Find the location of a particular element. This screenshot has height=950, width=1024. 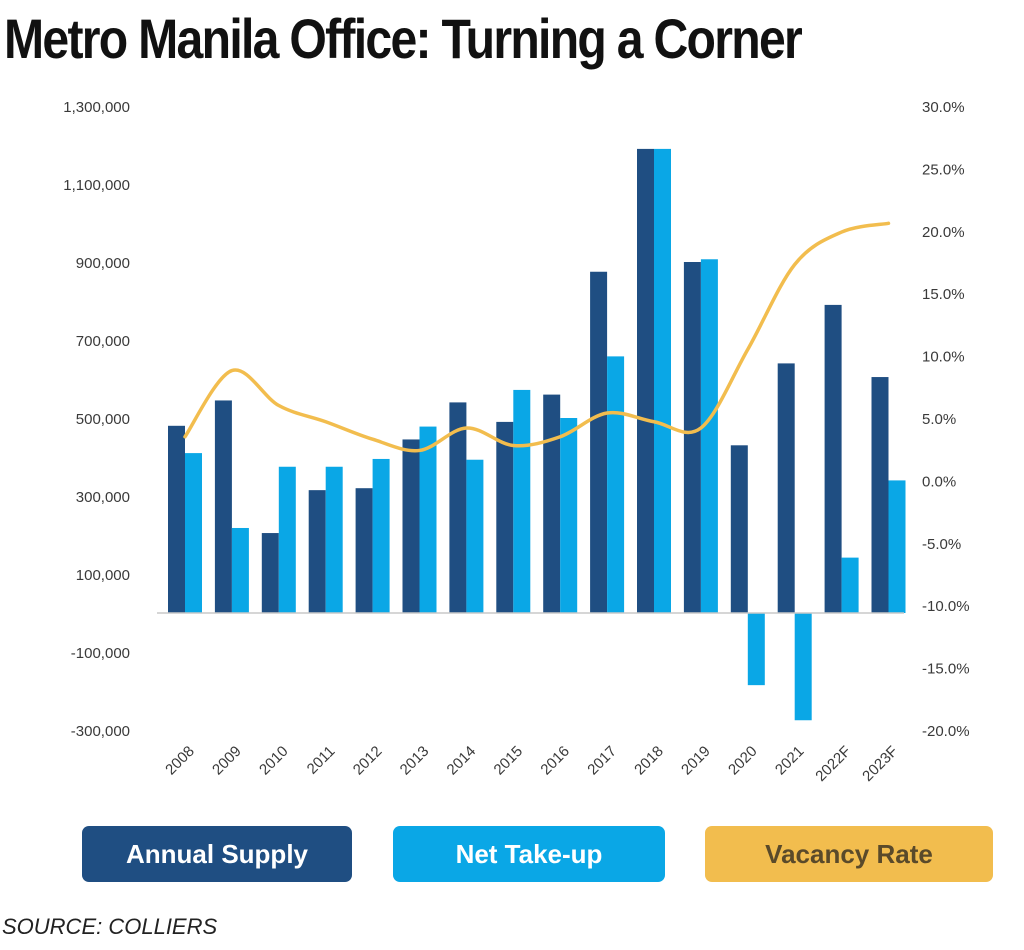

legend-label-vacancy-rate: Vacancy Rate is located at coordinates (849, 853).